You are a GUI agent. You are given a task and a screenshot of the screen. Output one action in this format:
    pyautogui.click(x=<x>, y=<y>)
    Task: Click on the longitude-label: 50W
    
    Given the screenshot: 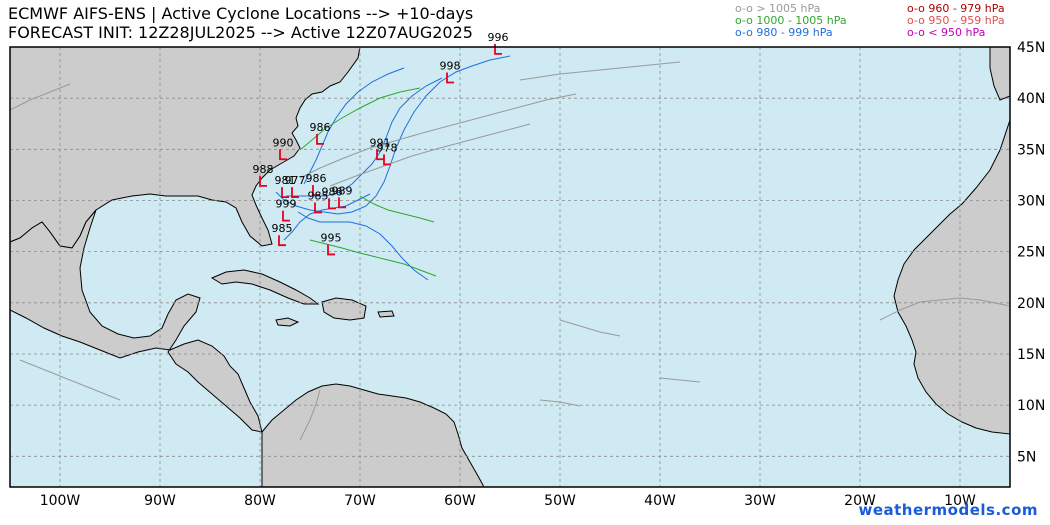 What is the action you would take?
    pyautogui.click(x=560, y=501)
    